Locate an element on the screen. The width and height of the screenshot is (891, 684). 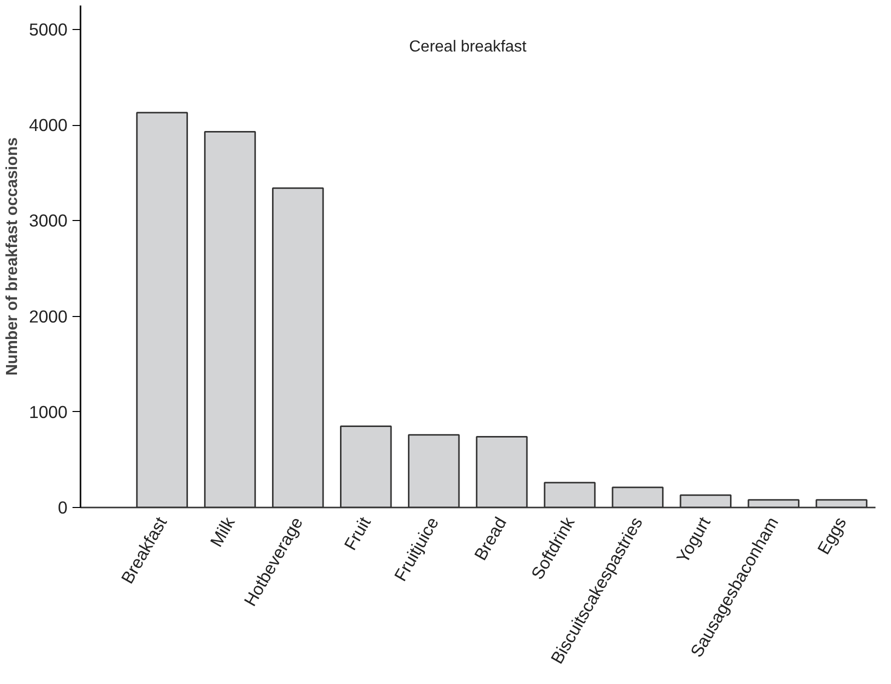
x-tick-label: Eggs is located at coordinates (831, 535).